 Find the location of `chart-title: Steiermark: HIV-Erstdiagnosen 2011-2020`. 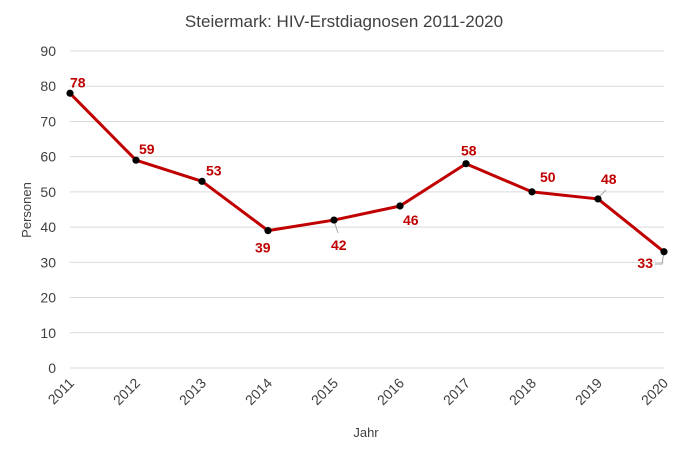

chart-title: Steiermark: HIV-Erstdiagnosen 2011-2020 is located at coordinates (344, 21).